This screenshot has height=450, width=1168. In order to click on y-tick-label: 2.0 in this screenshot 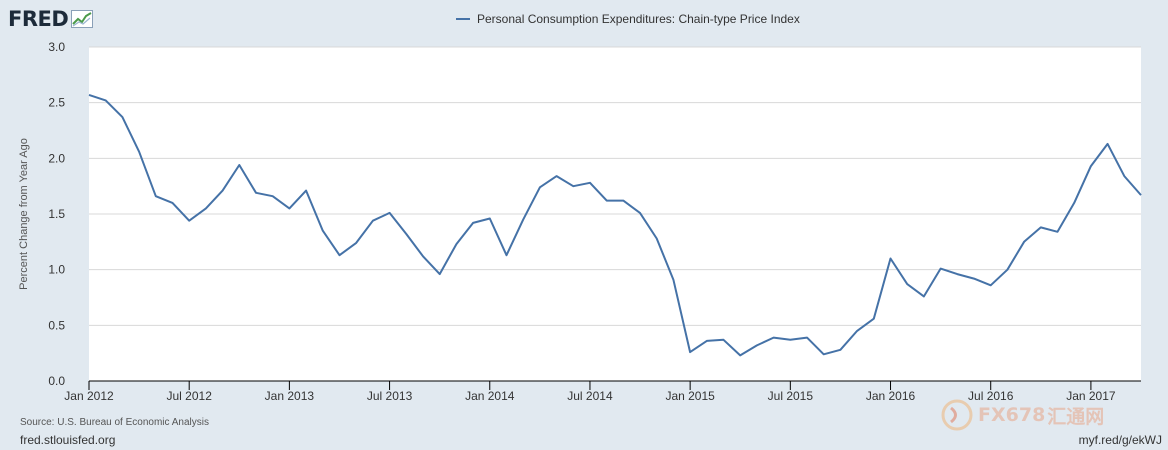, I will do `click(56, 158)`.